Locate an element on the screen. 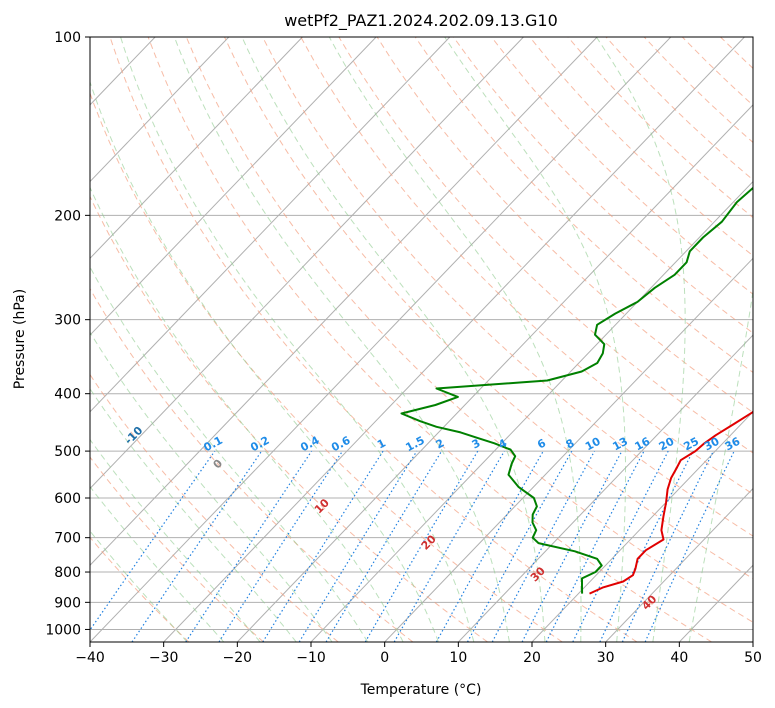  temperature-line is located at coordinates (671, 502).